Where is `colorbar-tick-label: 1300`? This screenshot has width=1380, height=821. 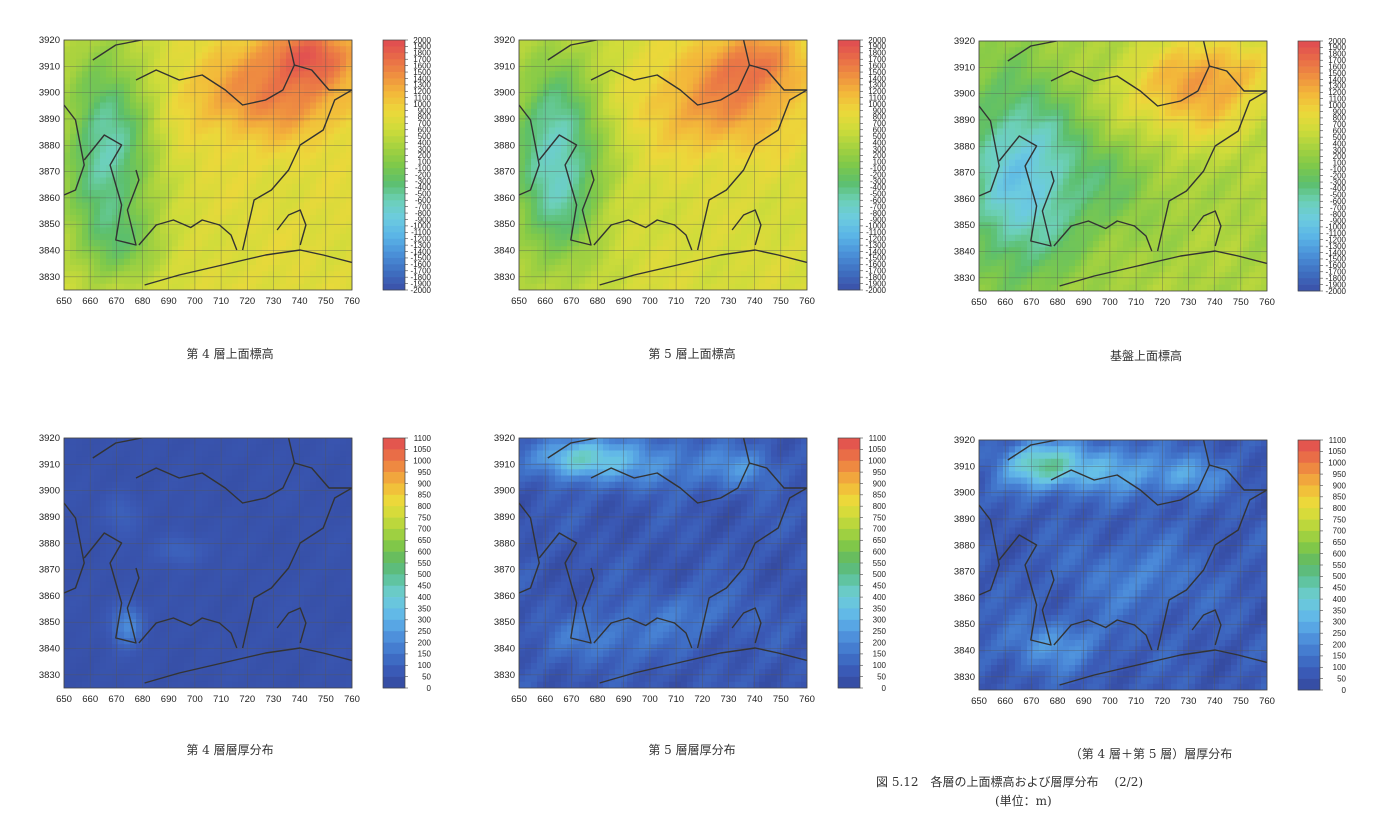
colorbar-tick-label: 1300 is located at coordinates (877, 85).